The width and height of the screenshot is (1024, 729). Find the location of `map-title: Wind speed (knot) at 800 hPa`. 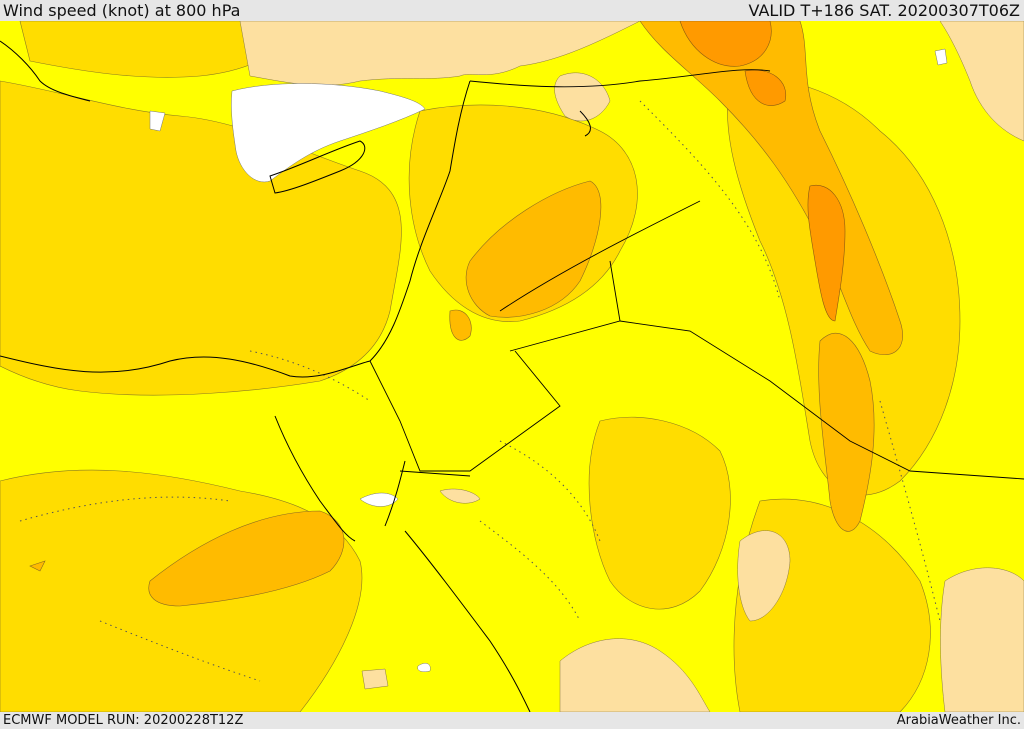

map-title: Wind speed (knot) at 800 hPa is located at coordinates (122, 10).